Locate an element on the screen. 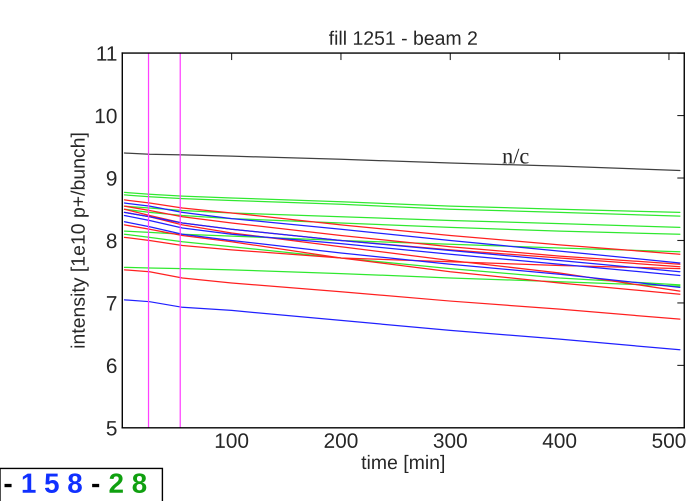 The image size is (687, 501). annotation: n/c is located at coordinates (515, 156).